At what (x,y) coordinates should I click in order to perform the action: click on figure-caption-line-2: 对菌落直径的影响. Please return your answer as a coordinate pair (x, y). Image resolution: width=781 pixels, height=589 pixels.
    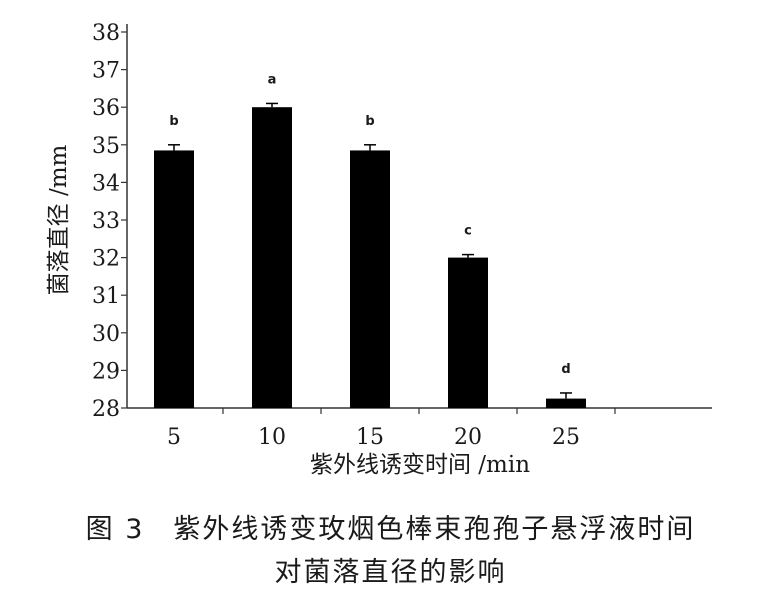
    Looking at the image, I should click on (390, 572).